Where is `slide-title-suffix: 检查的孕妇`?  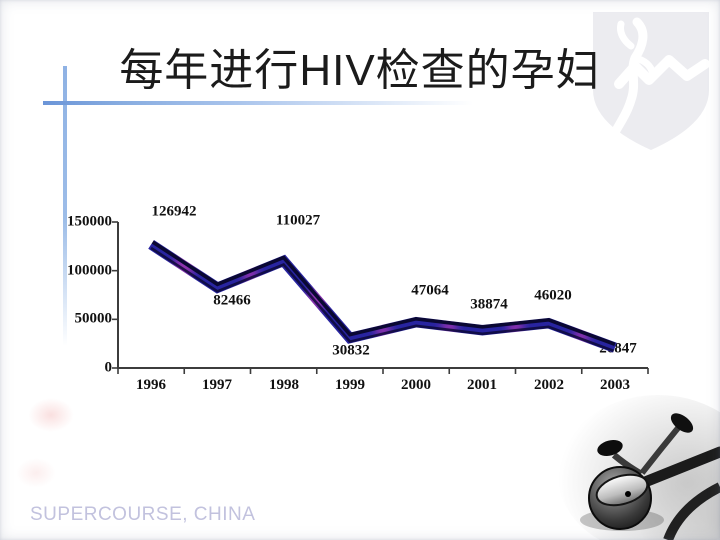
slide-title-suffix: 检查的孕妇 is located at coordinates (488, 70).